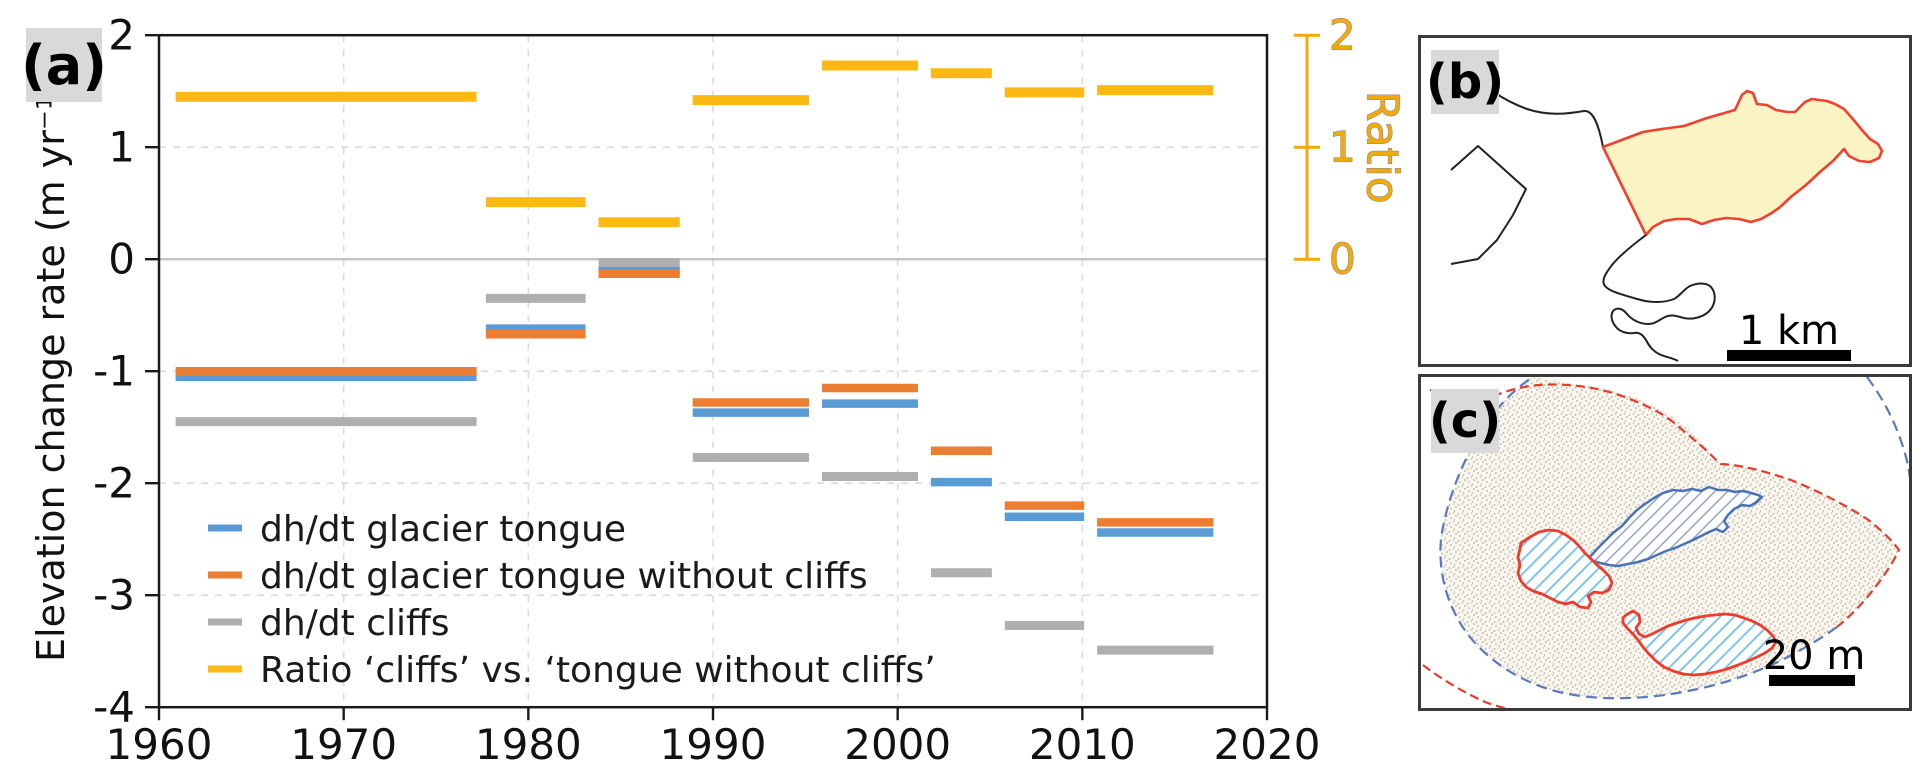  What do you see at coordinates (1887, 428) in the screenshot?
I see `dem-extent-blue-arc-top-right` at bounding box center [1887, 428].